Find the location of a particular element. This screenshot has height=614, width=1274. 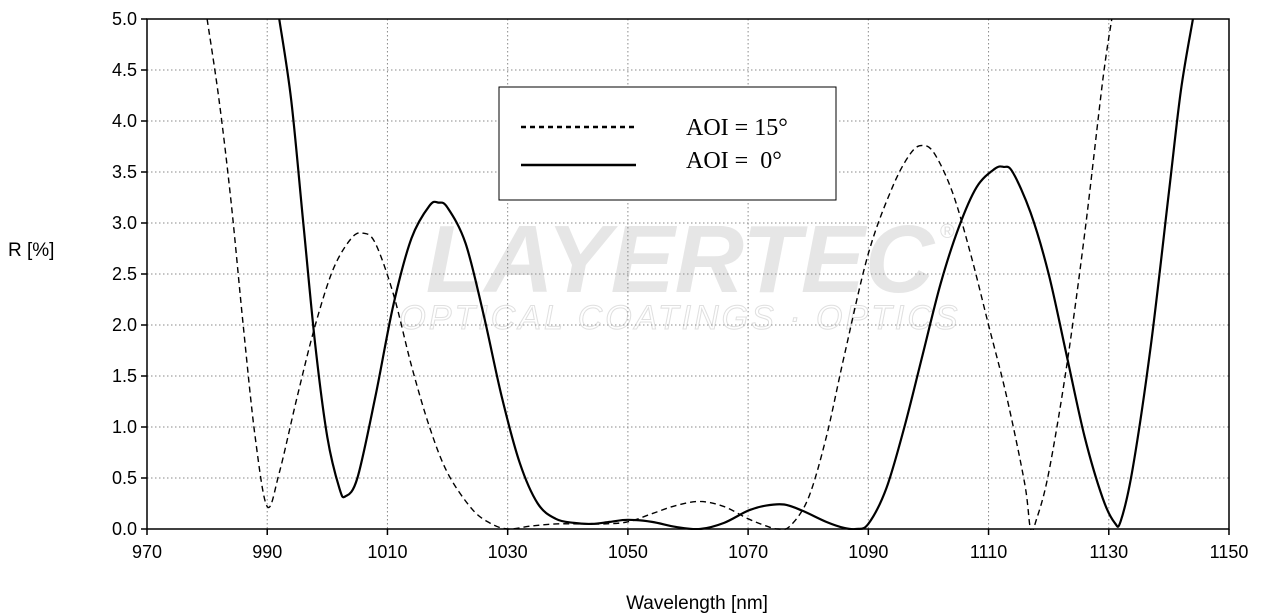

legend-label-aoi-15: AOI = 15° is located at coordinates (737, 128).